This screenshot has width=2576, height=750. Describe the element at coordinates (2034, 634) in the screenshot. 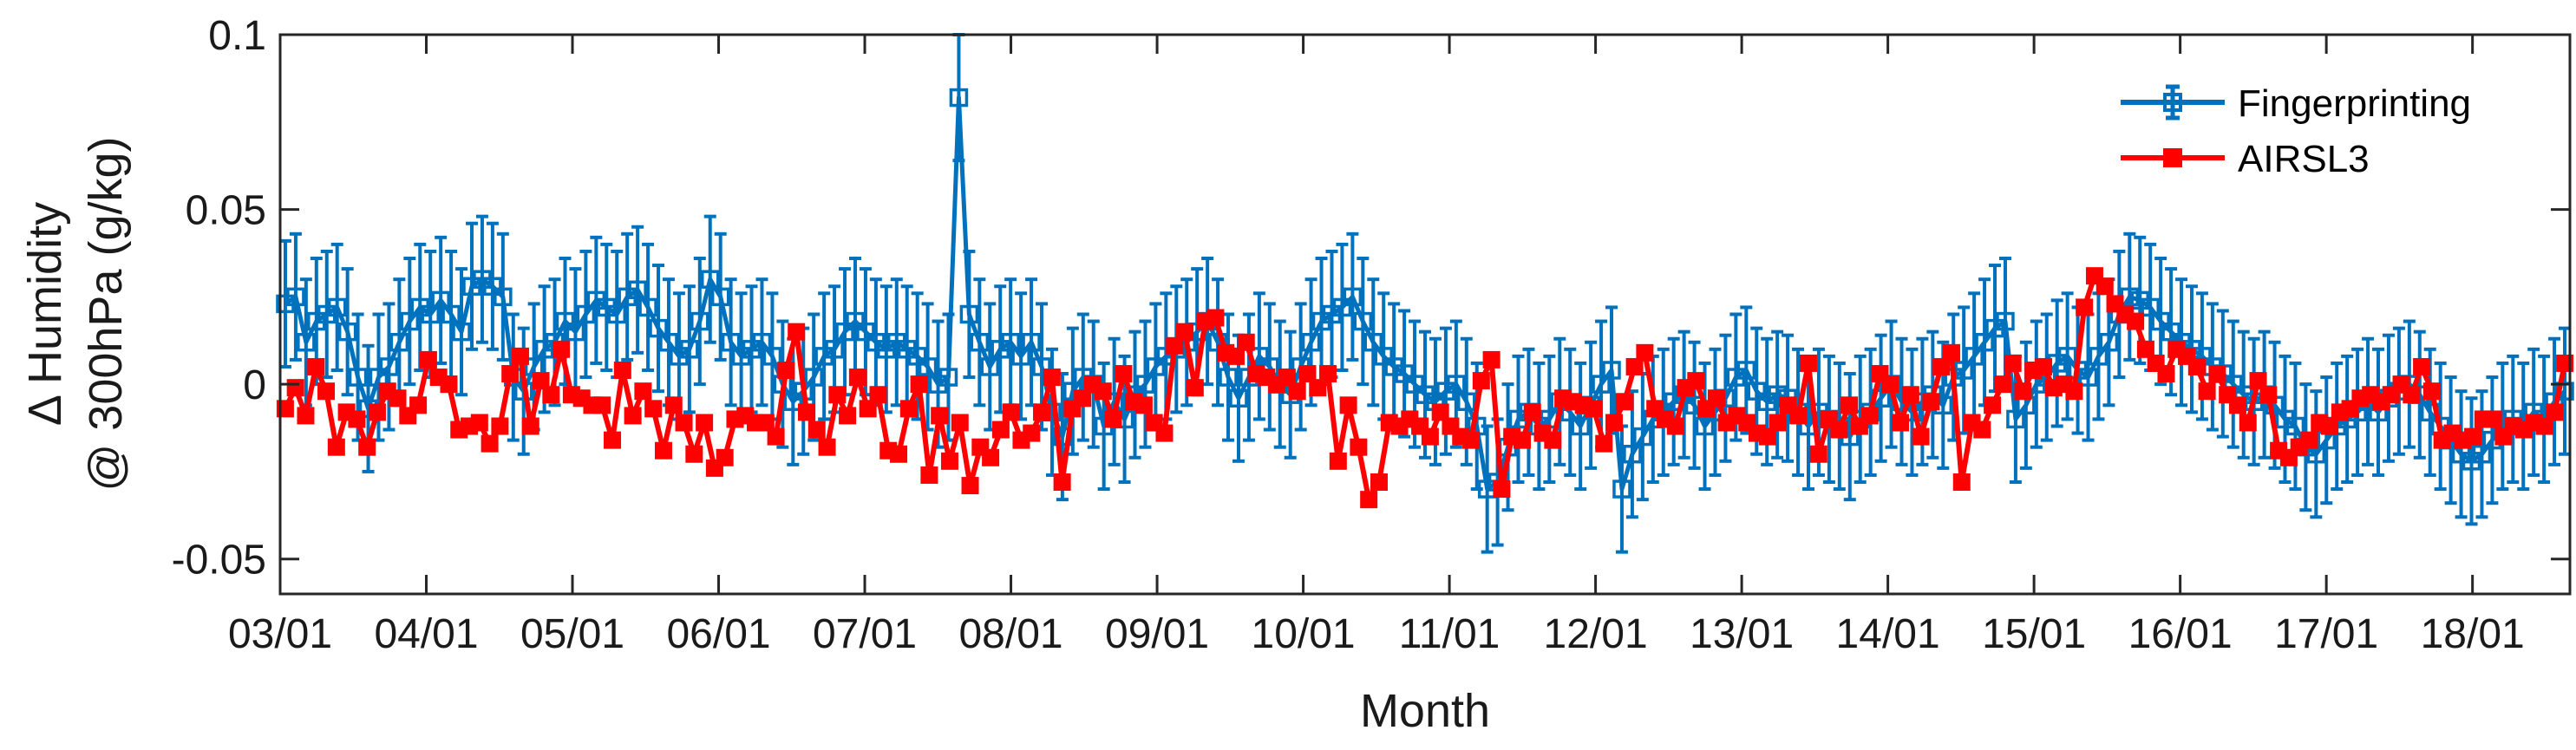

I see `x-tick-label: 15/01` at that location.